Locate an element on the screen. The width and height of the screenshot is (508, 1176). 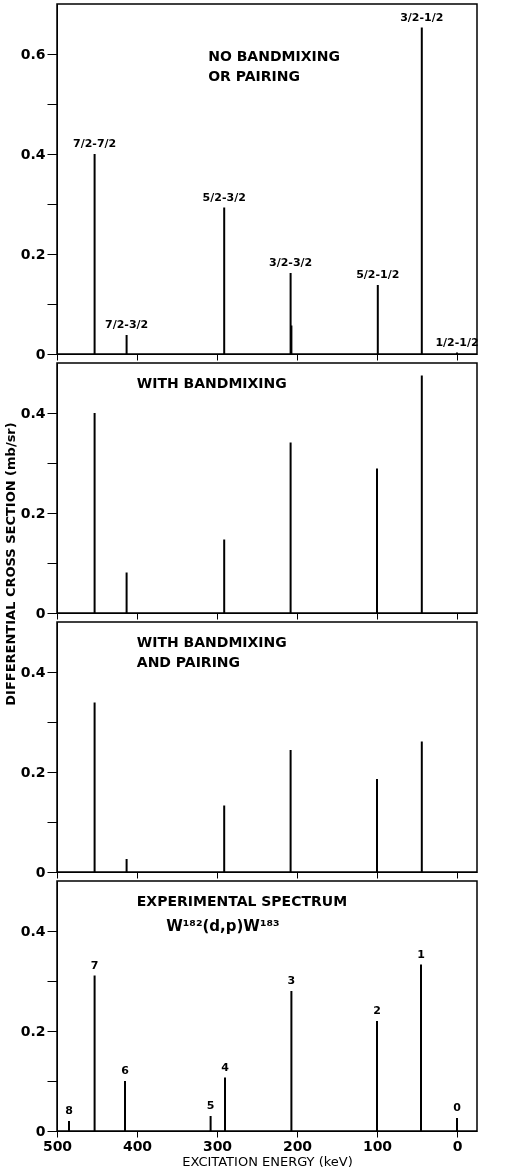
y-axis-title: DIFFERENTIAL CROSS SECTION (mb/sr) is located at coordinates (10, 564).